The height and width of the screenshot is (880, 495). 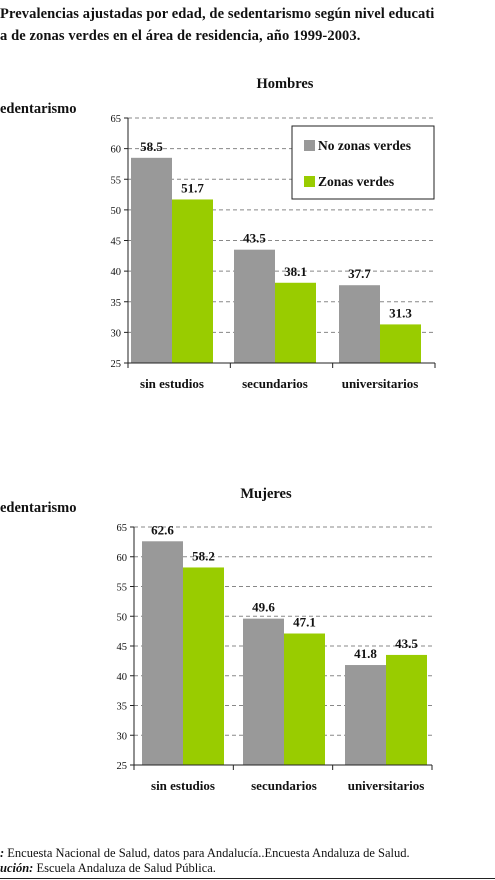 What do you see at coordinates (304, 622) in the screenshot?
I see `data-label: 47.1` at bounding box center [304, 622].